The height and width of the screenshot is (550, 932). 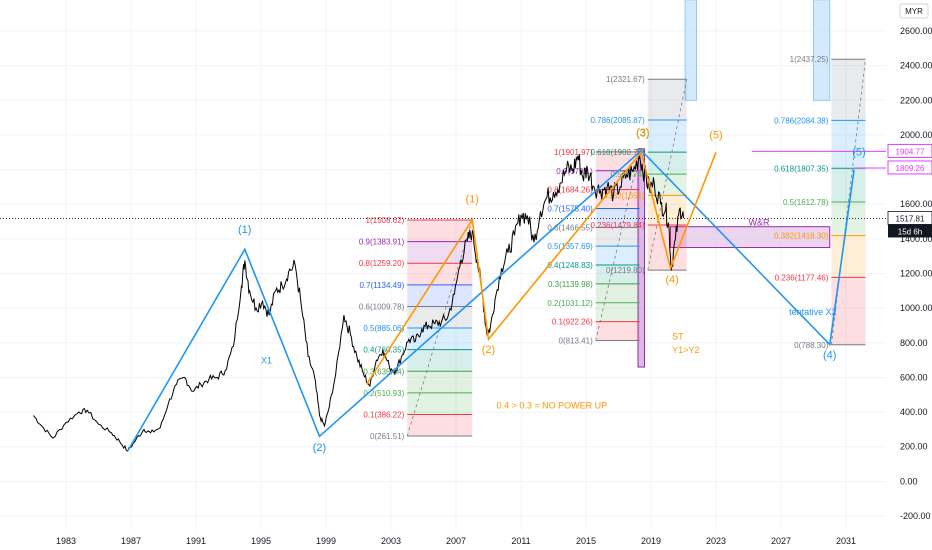 What do you see at coordinates (909, 481) in the screenshot?
I see `y-tick-label-1: 0.00` at bounding box center [909, 481].